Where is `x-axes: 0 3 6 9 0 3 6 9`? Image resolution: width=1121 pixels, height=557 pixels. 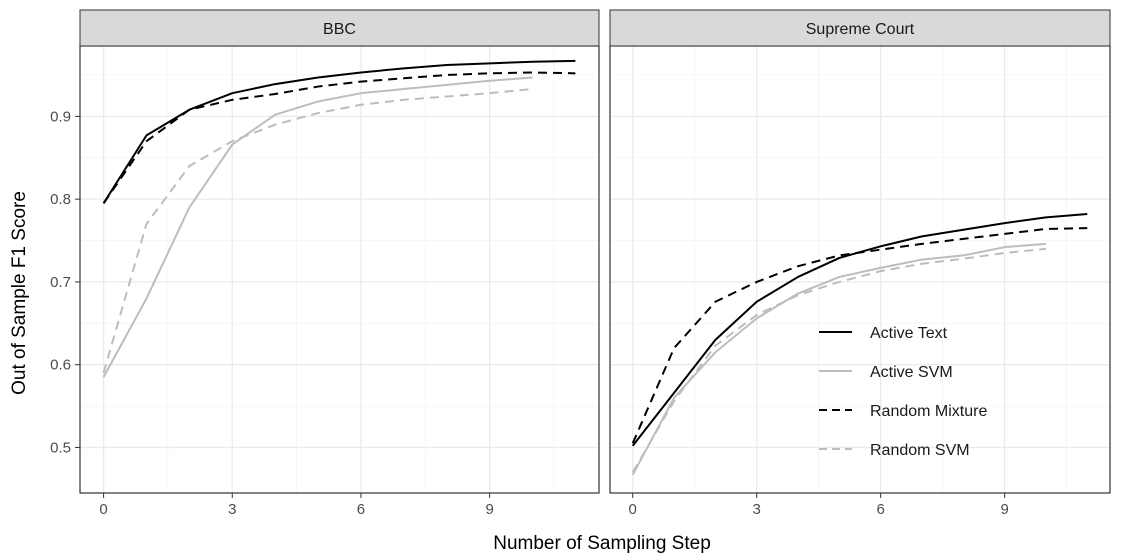
x-axes: 0 3 6 9 0 3 6 9 is located at coordinates (554, 505).